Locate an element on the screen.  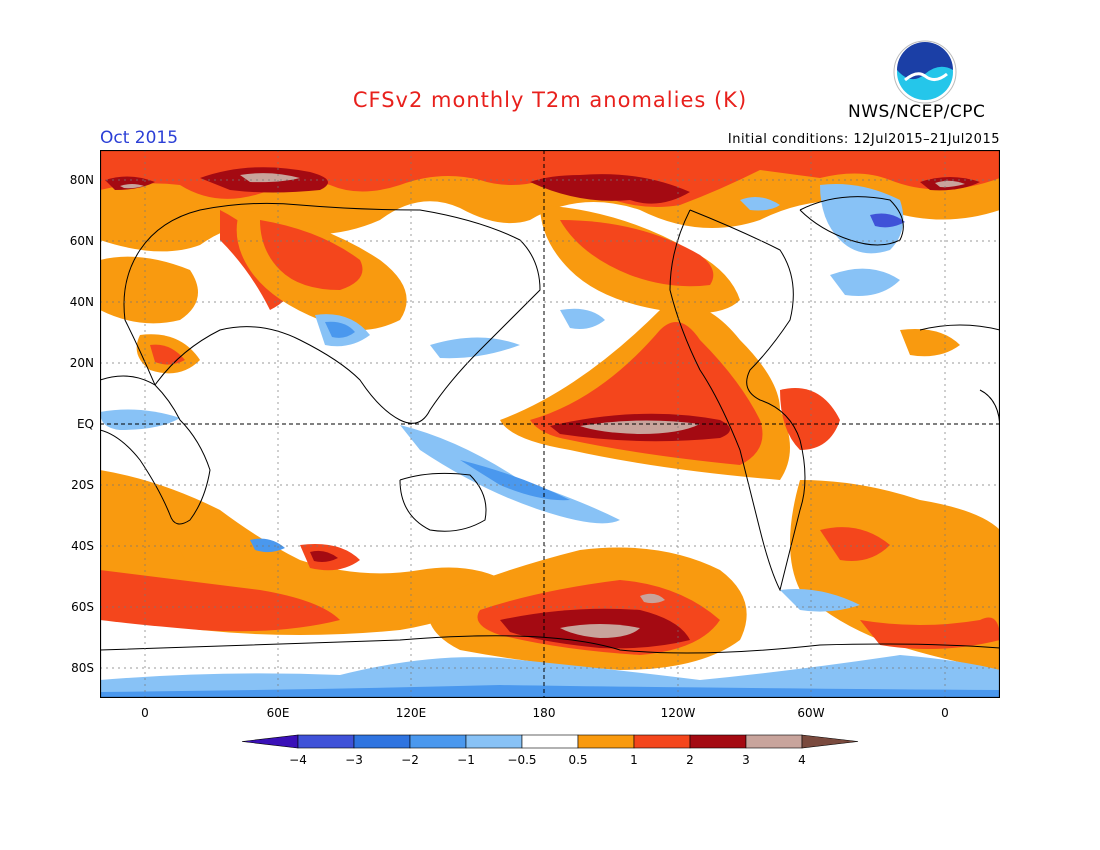
lat-label-20n: 20N is located at coordinates (81, 363).